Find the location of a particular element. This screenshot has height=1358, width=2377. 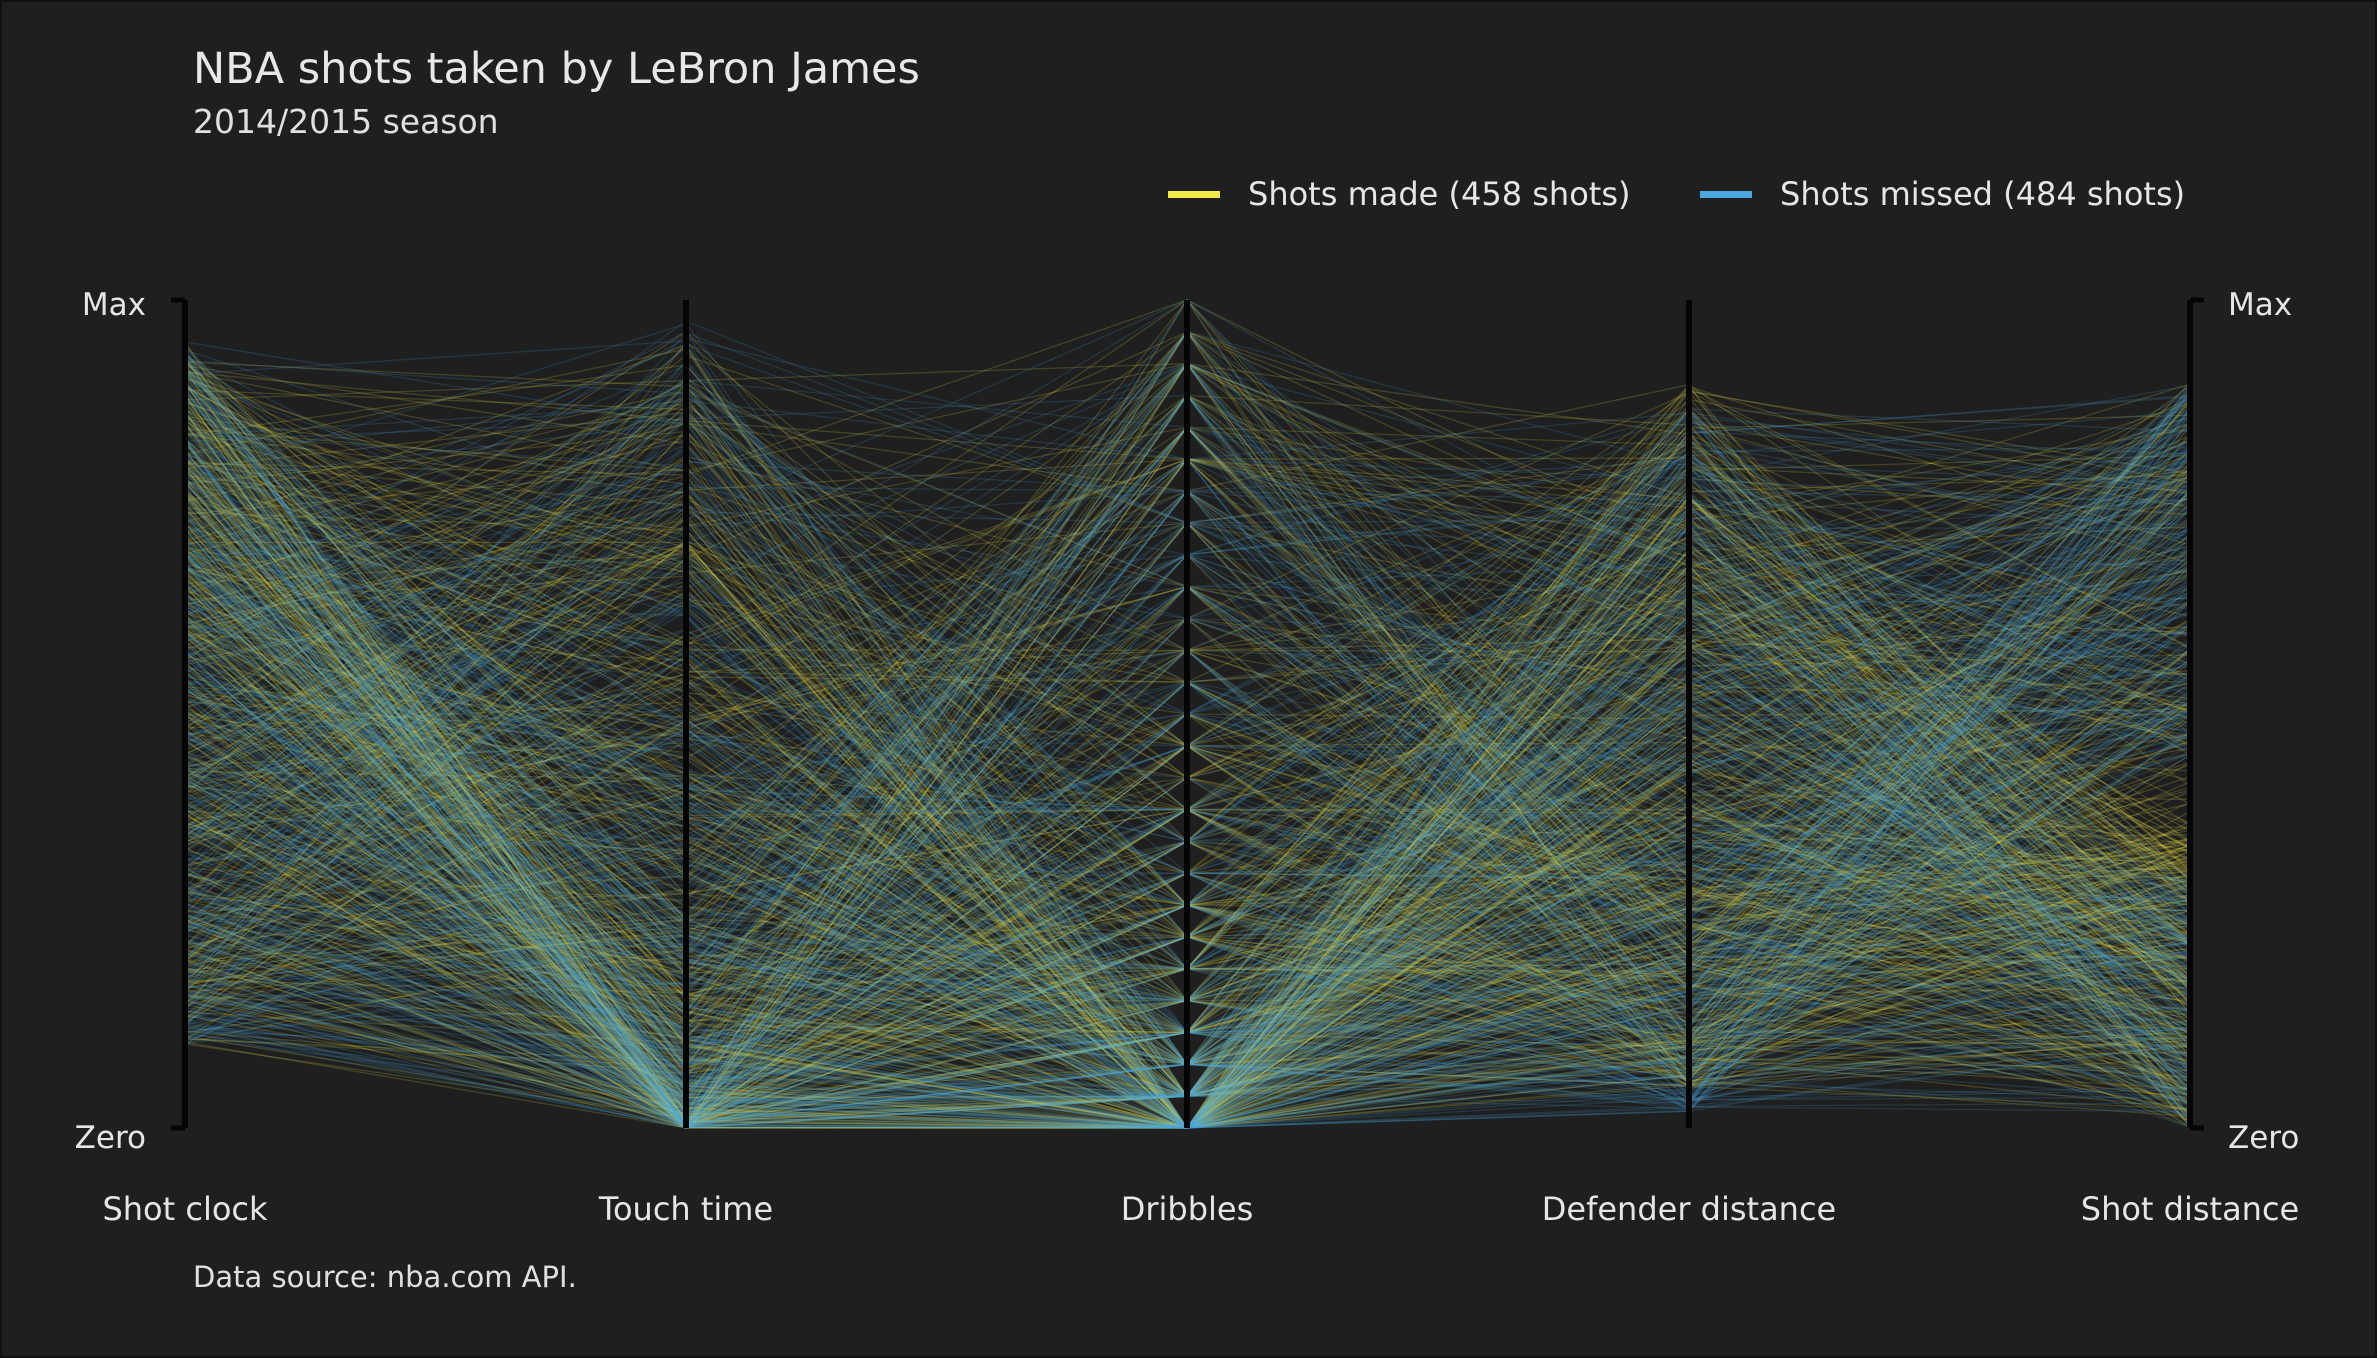

dimension-label-shot-clock: Shot clock is located at coordinates (185, 1209).